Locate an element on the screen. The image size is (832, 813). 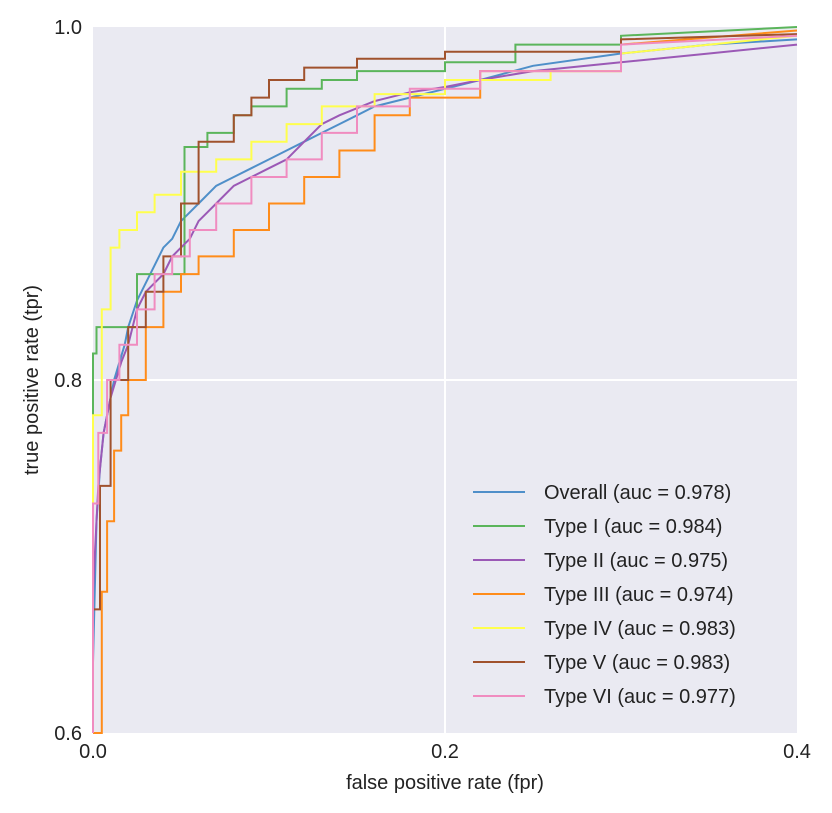
y-tick-label: 0.8 is located at coordinates (68, 381).